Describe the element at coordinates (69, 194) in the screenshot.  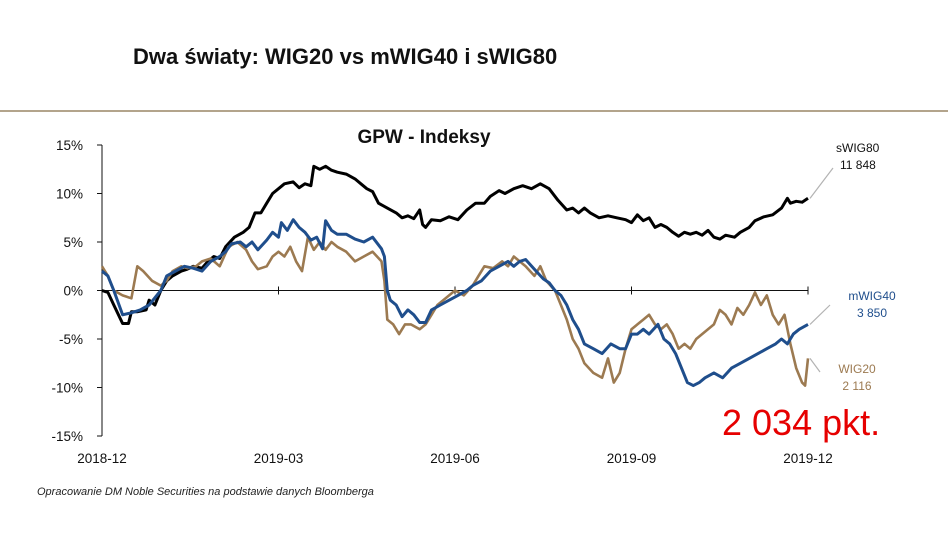
I see `y-tick-label: 10%` at that location.